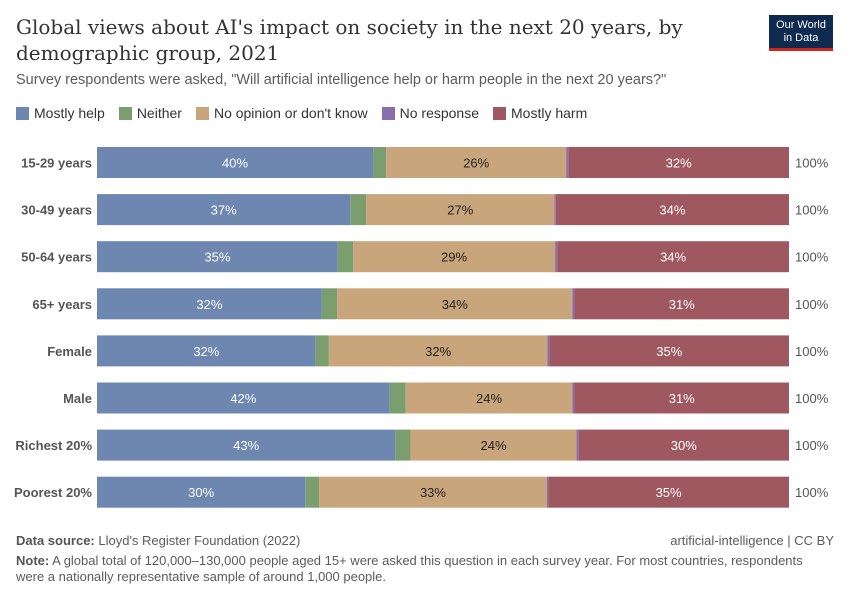 This screenshot has width=850, height=600. What do you see at coordinates (69, 113) in the screenshot?
I see `legend-label: Mostly help` at bounding box center [69, 113].